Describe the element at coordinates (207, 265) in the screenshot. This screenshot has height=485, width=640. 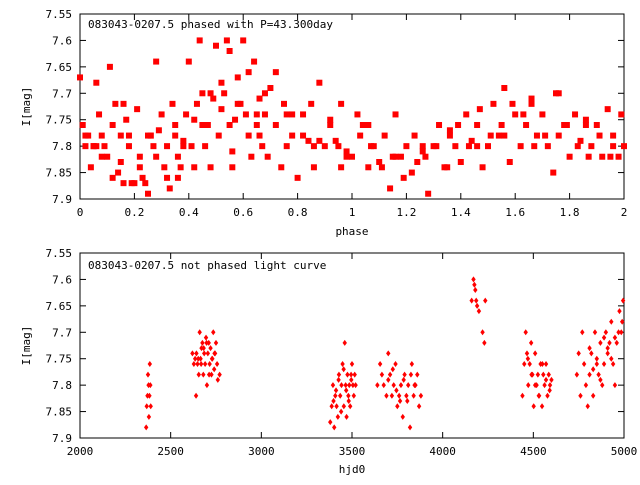
I see `chart-title: 083043-0207.5 not phased light curve` at that location.